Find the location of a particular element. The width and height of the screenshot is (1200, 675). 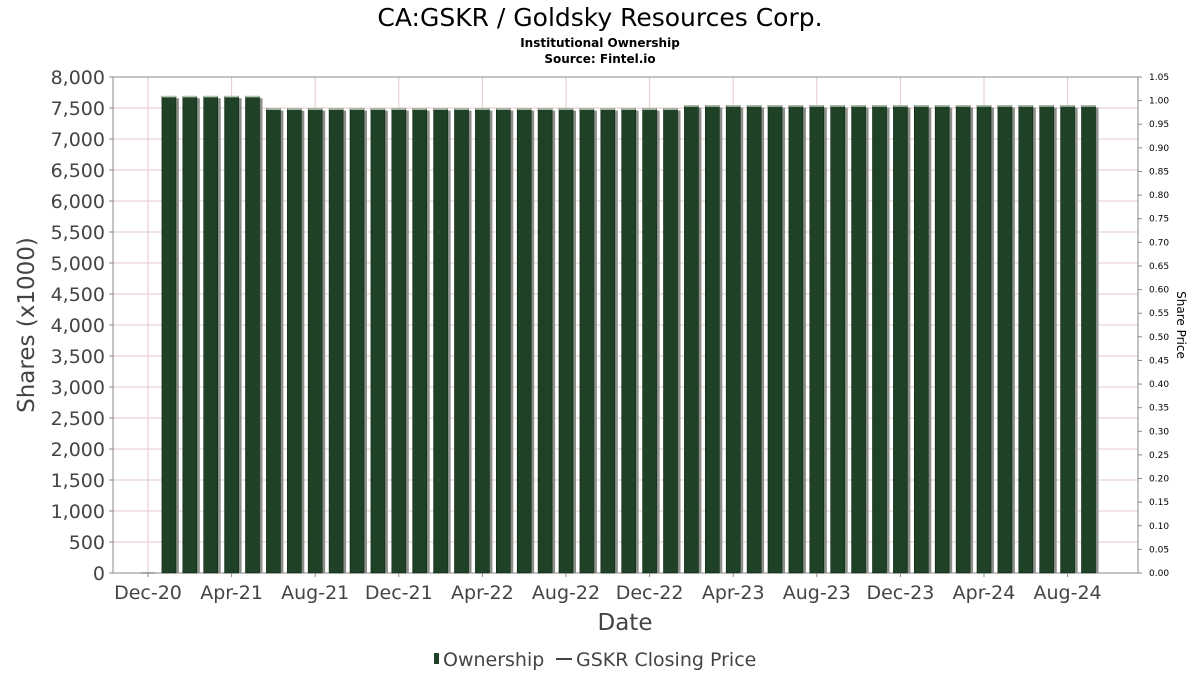

chart-title: CA:GSKR / Goldsky Resources Corp. is located at coordinates (599, 17).